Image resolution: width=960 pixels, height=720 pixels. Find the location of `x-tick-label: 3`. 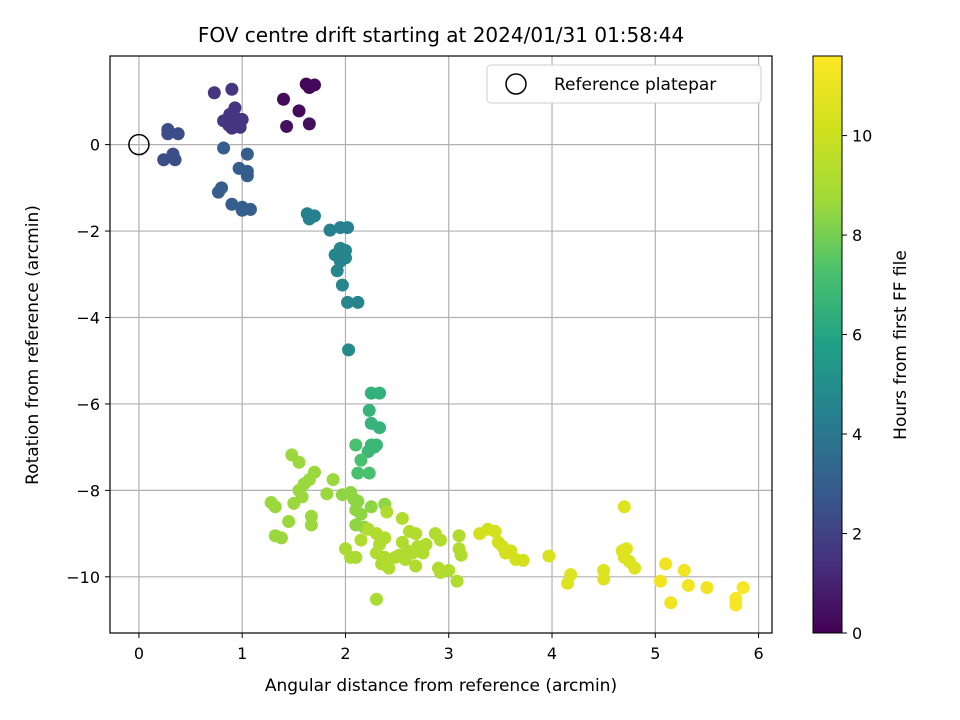

x-tick-label: 3 is located at coordinates (449, 653).